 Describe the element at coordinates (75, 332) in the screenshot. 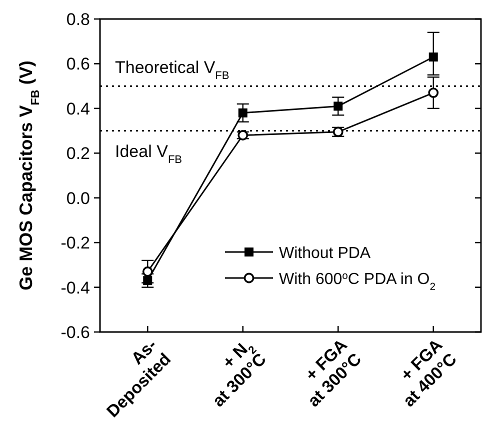

I see `y-tick-label: -0.6` at that location.